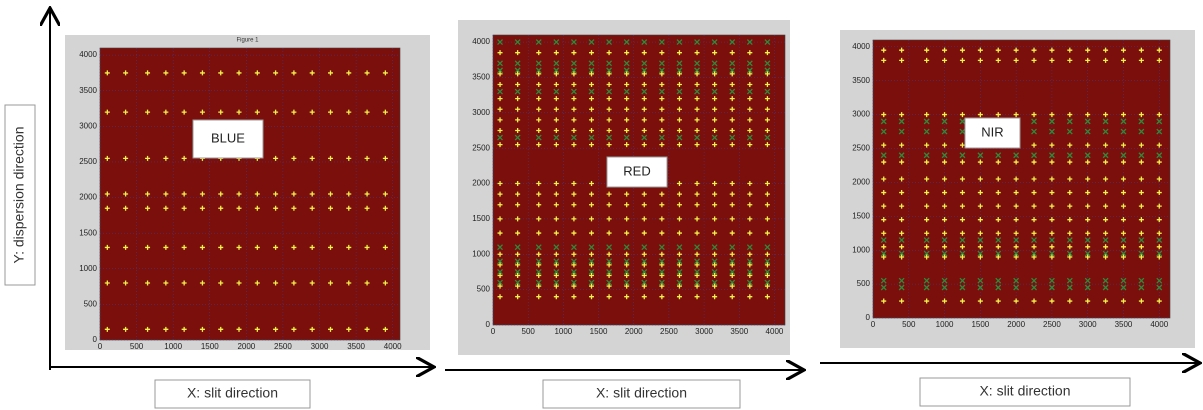 The image size is (1203, 410). I want to click on y-tick-label: 3000, so click(88, 125).